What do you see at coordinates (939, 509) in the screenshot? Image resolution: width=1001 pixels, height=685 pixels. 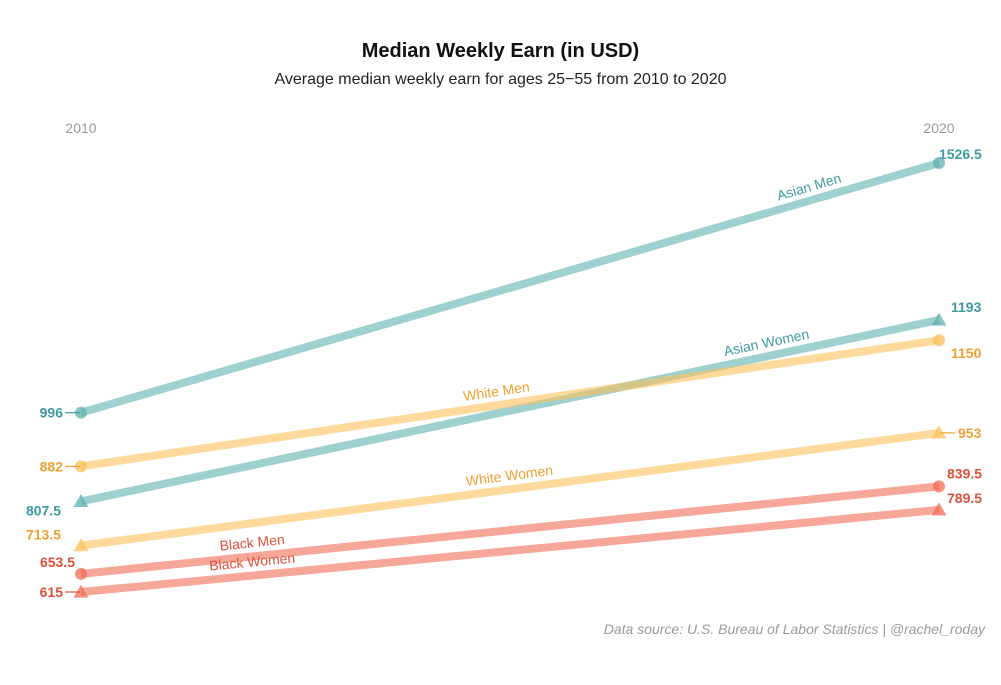 I see `marker-end-black-women` at bounding box center [939, 509].